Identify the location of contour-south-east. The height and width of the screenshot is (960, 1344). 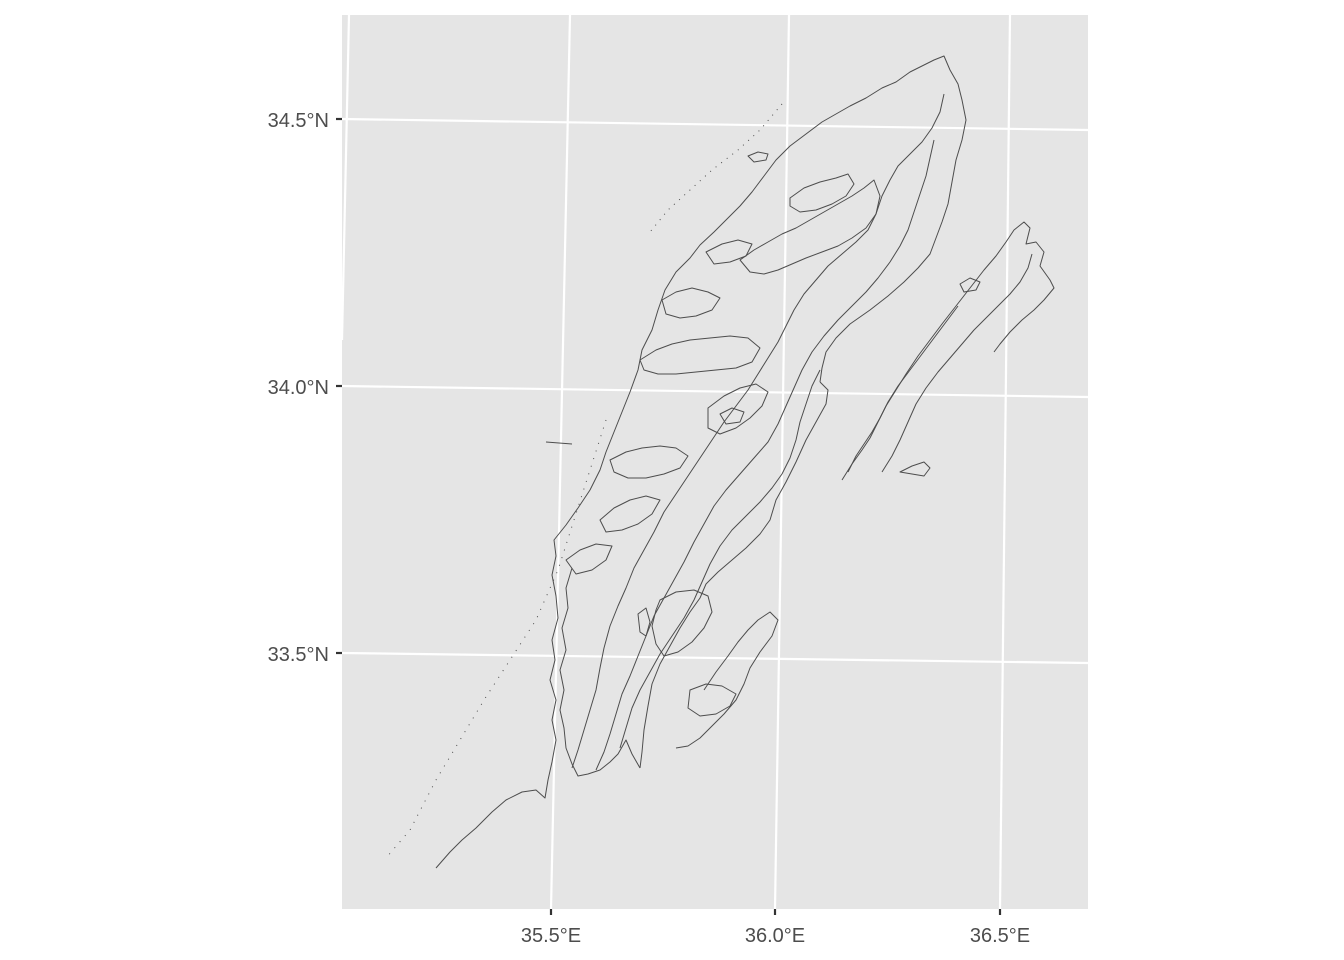
(727, 680).